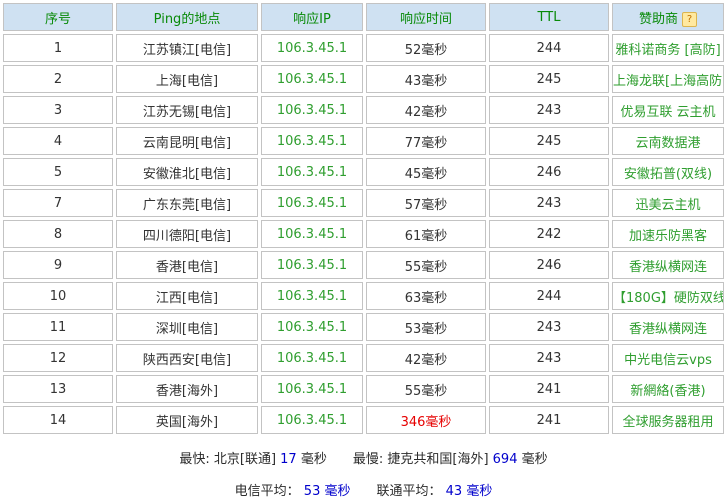 The image size is (727, 502). I want to click on table-row: 1 江苏镇江[电信] 106.3.45.1 52毫秒 244 雅科诺商务 [高防], so click(363, 48).